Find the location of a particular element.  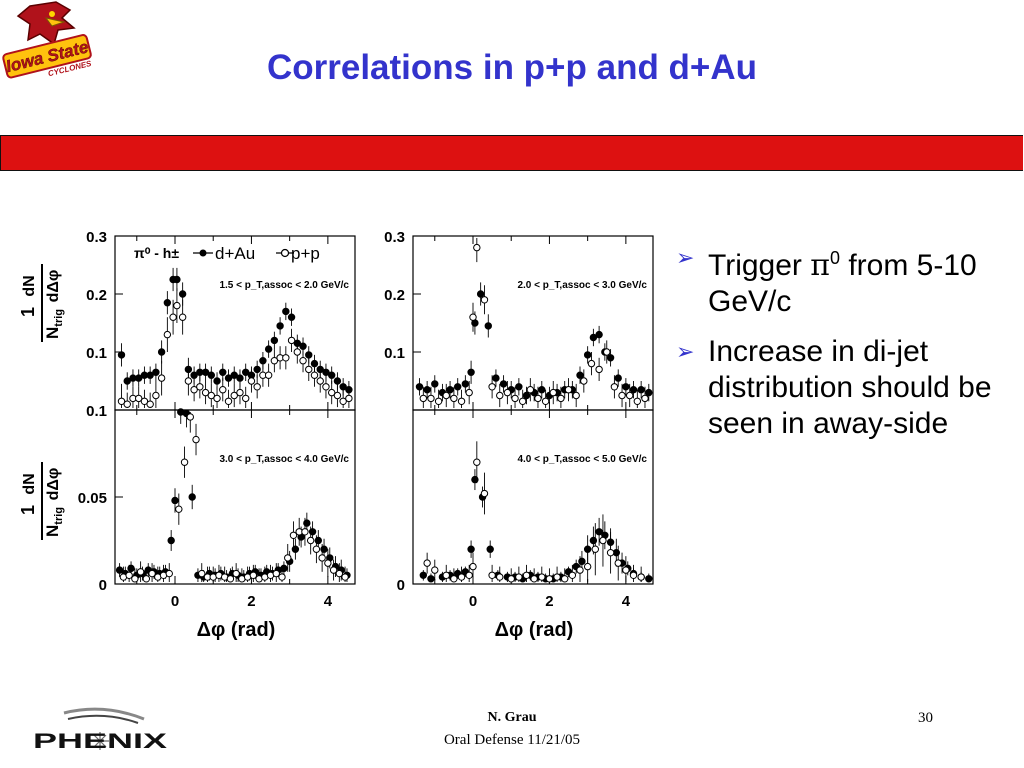

legend-dau-label: d+Au is located at coordinates (235, 253).